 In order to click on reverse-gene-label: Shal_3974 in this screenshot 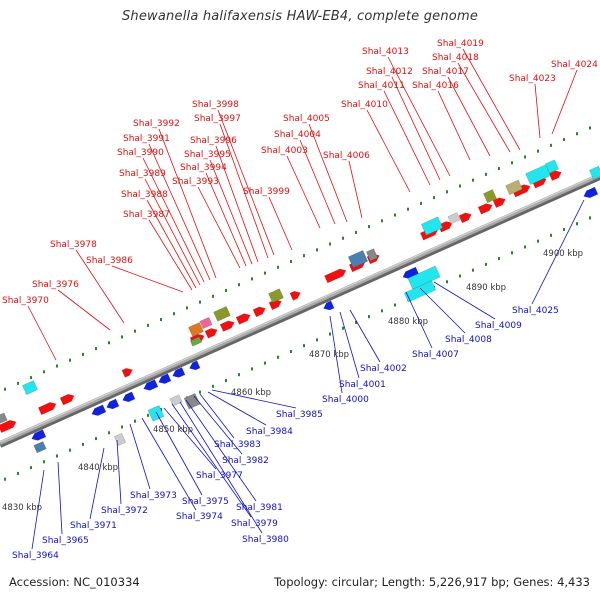, I will do `click(199, 517)`.